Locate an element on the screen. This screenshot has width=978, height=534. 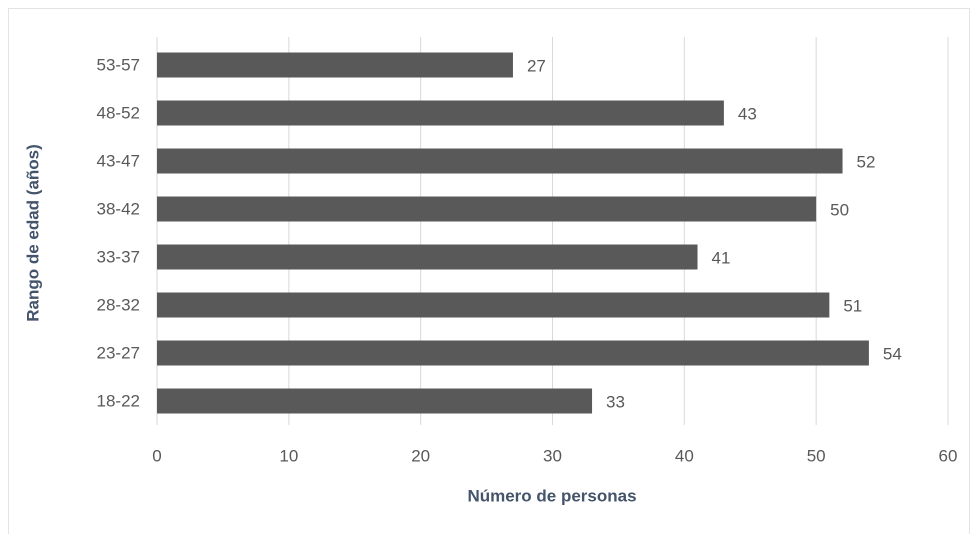
data-label: 27 is located at coordinates (536, 65).